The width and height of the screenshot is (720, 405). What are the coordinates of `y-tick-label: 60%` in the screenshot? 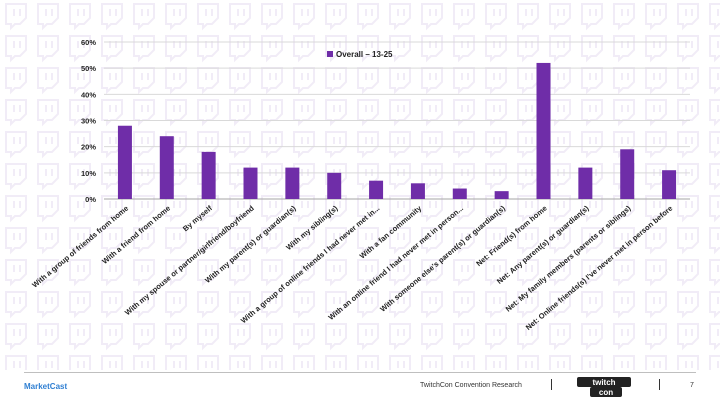 It's located at (88, 42).